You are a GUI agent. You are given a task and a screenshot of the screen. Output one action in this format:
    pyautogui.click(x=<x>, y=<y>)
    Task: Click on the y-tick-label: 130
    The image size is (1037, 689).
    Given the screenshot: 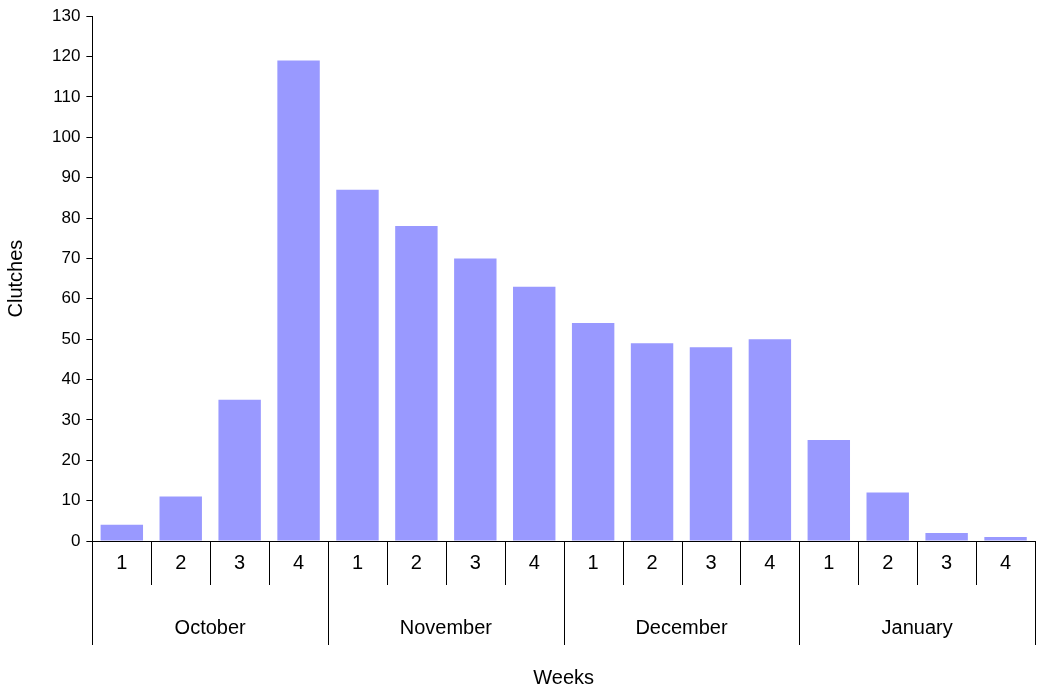 What is the action you would take?
    pyautogui.click(x=66, y=15)
    